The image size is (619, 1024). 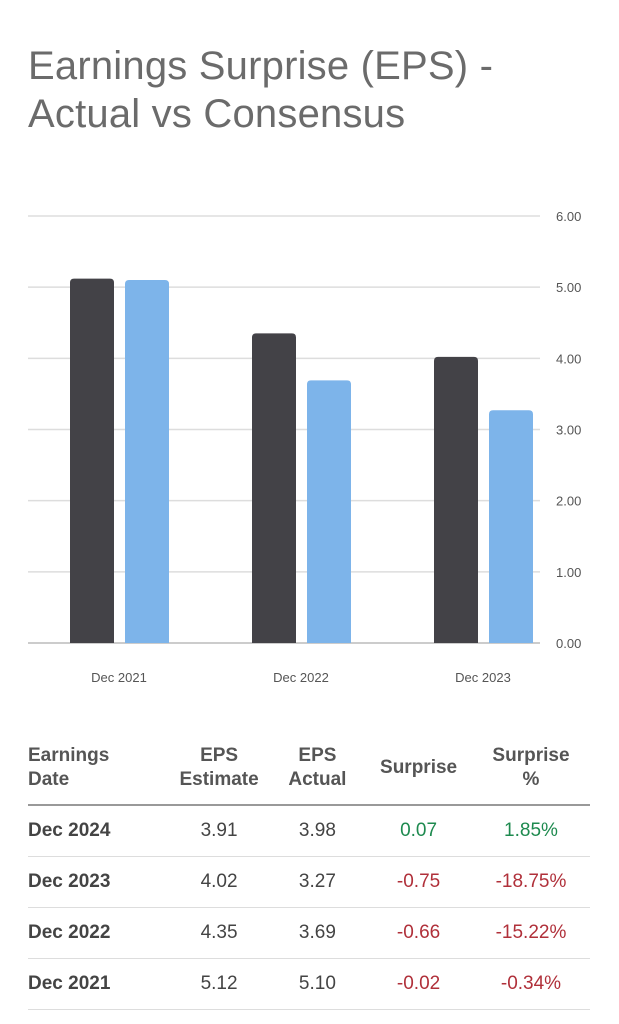 What do you see at coordinates (219, 933) in the screenshot?
I see `eps-estimate: 4.35` at bounding box center [219, 933].